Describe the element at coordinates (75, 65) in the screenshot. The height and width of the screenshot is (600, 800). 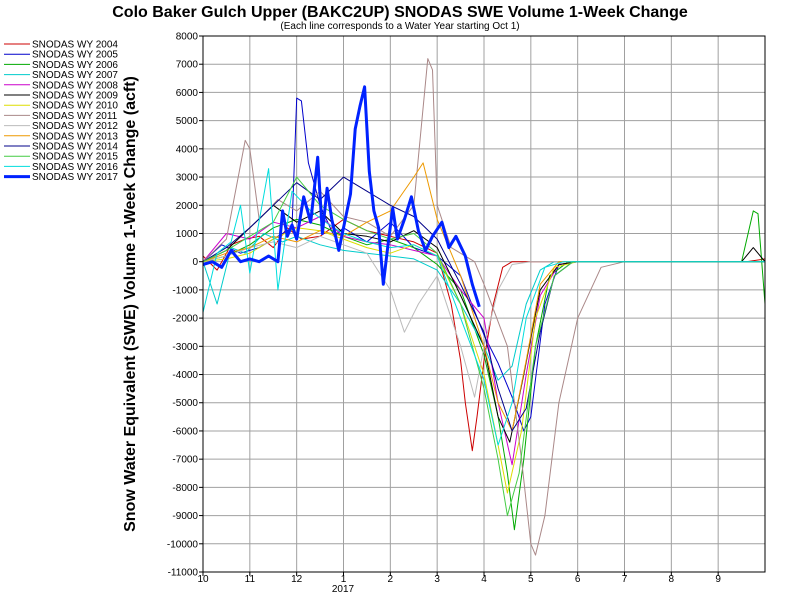
I see `legend-entry: SNODAS WY 2006` at that location.